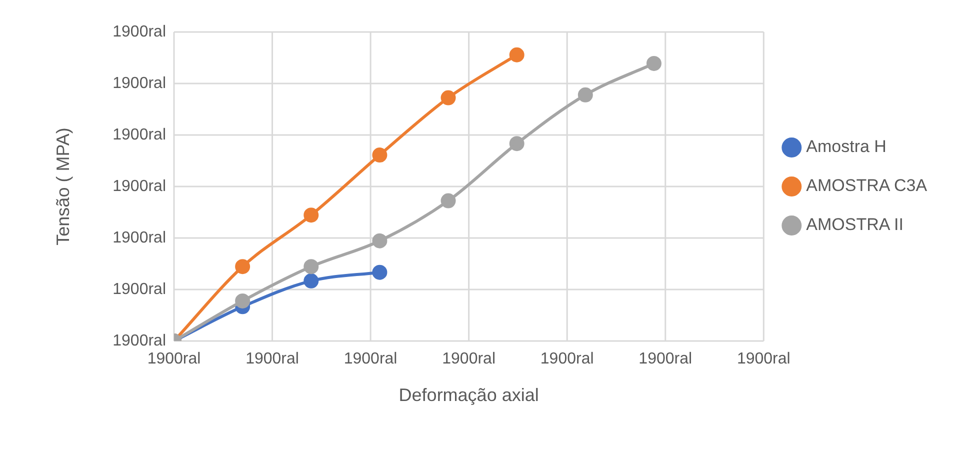 The width and height of the screenshot is (966, 459). What do you see at coordinates (846, 146) in the screenshot?
I see `legend-label: Amostra H` at bounding box center [846, 146].